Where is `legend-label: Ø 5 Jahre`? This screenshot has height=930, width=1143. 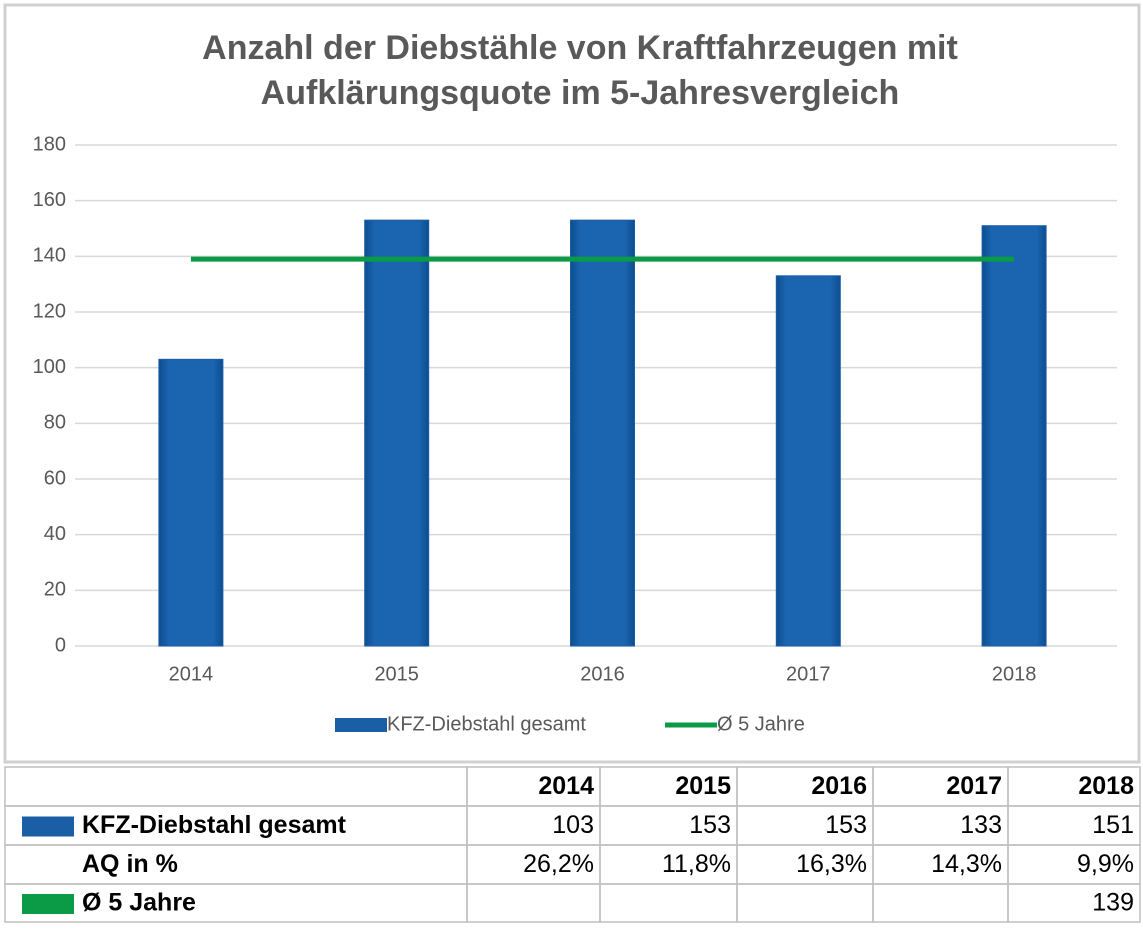 legend-label: Ø 5 Jahre is located at coordinates (761, 724).